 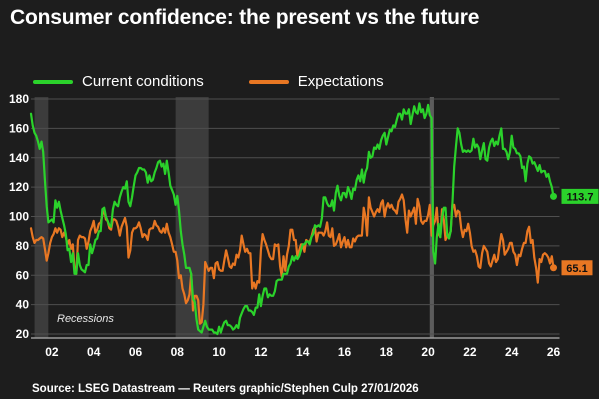 I want to click on expectations-line-swatch-icon, so click(x=268, y=81).